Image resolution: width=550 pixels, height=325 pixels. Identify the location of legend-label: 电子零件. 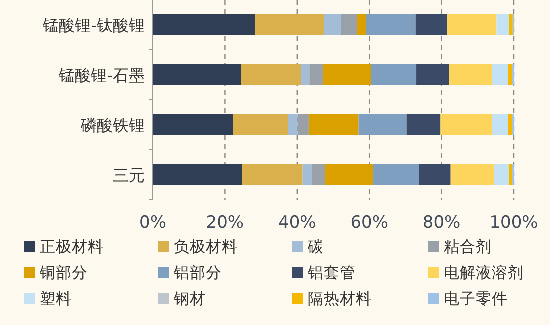
(476, 299).